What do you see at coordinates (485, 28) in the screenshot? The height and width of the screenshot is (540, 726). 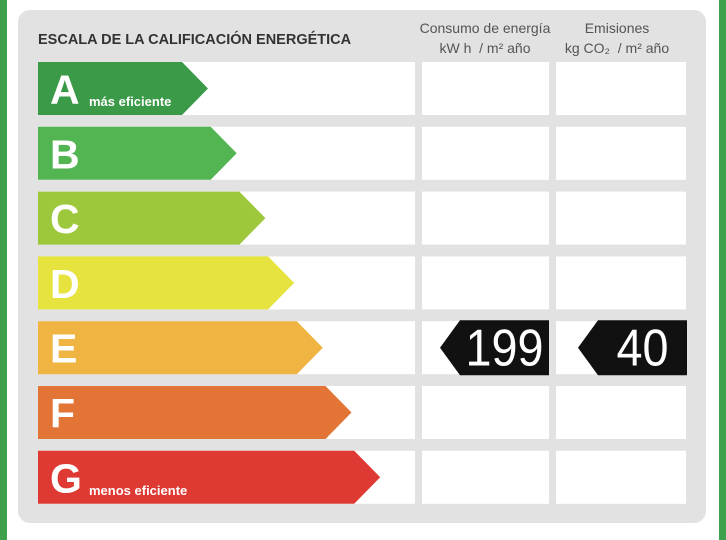 I see `column-heading: Consumo de energía` at bounding box center [485, 28].